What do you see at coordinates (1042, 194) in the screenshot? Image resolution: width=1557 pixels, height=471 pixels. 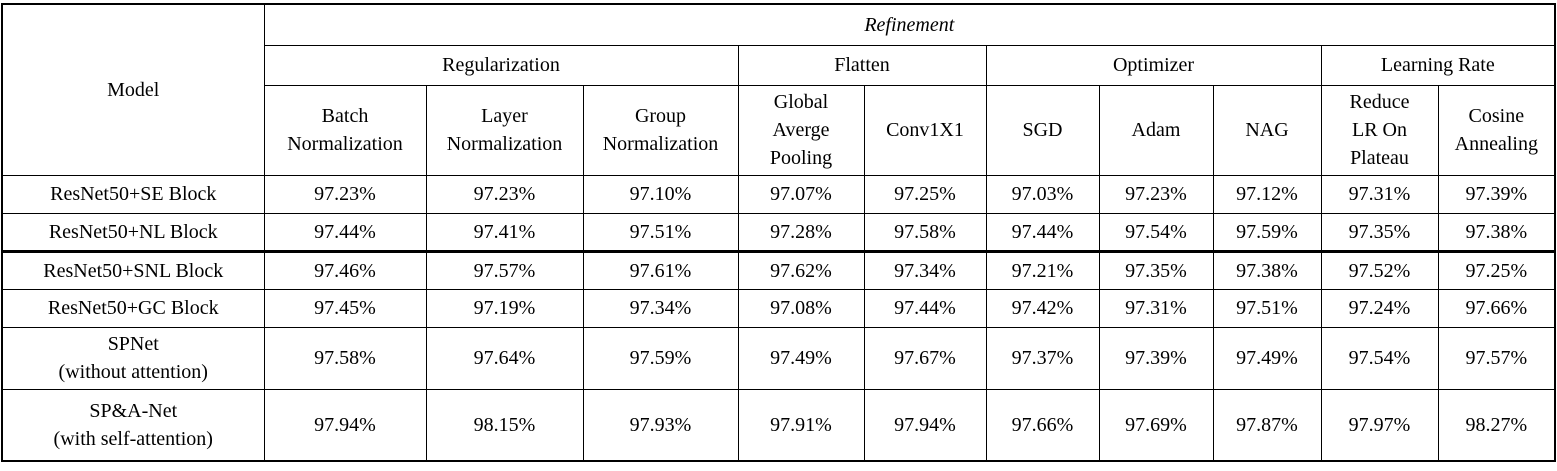 I see `value-cell: 97.03%` at bounding box center [1042, 194].